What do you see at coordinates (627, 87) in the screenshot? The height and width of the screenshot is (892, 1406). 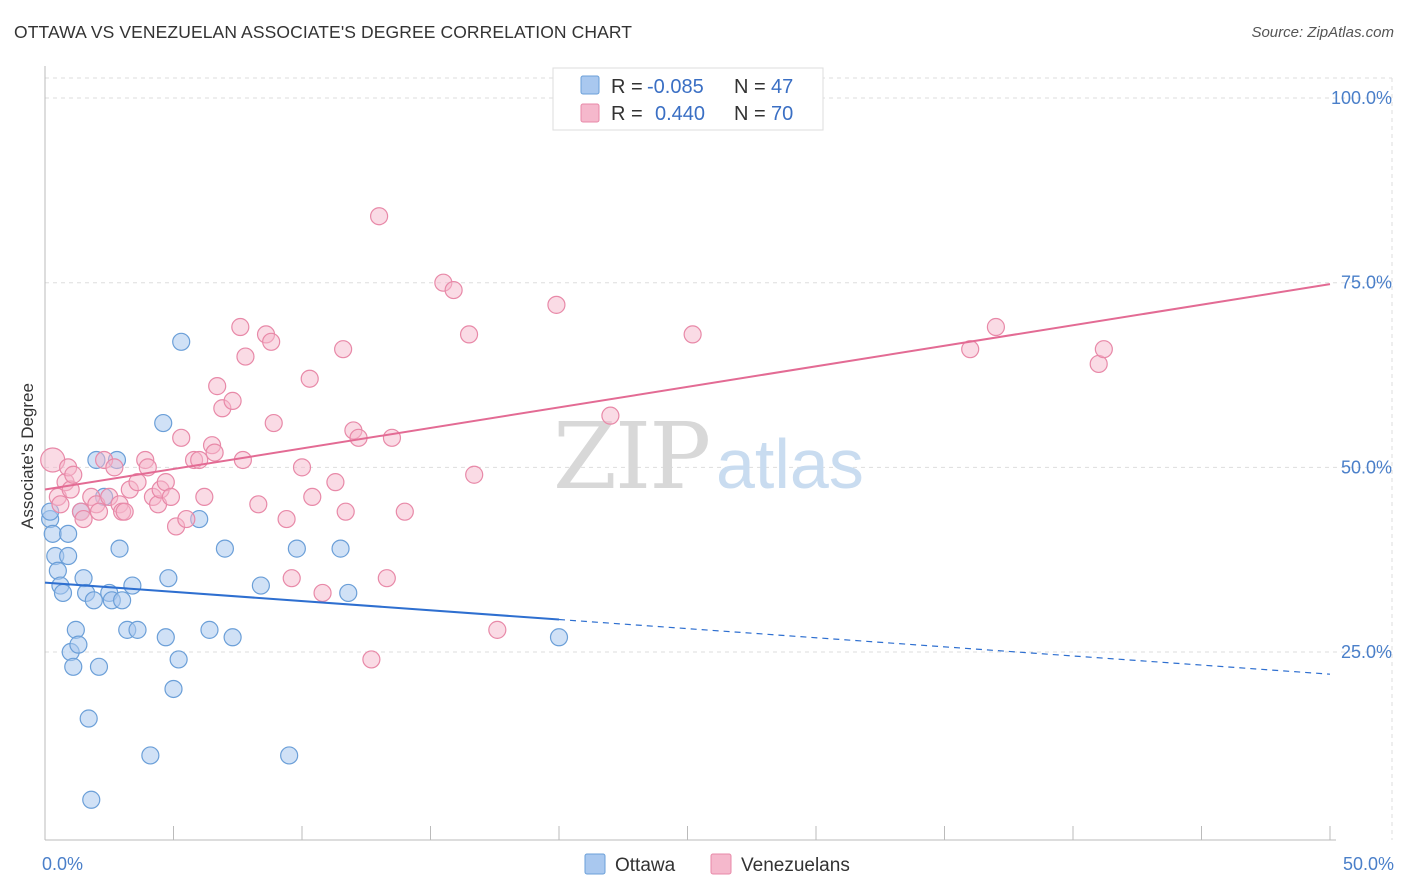 I see `legend-r-label-ottawa: R =` at bounding box center [627, 87].